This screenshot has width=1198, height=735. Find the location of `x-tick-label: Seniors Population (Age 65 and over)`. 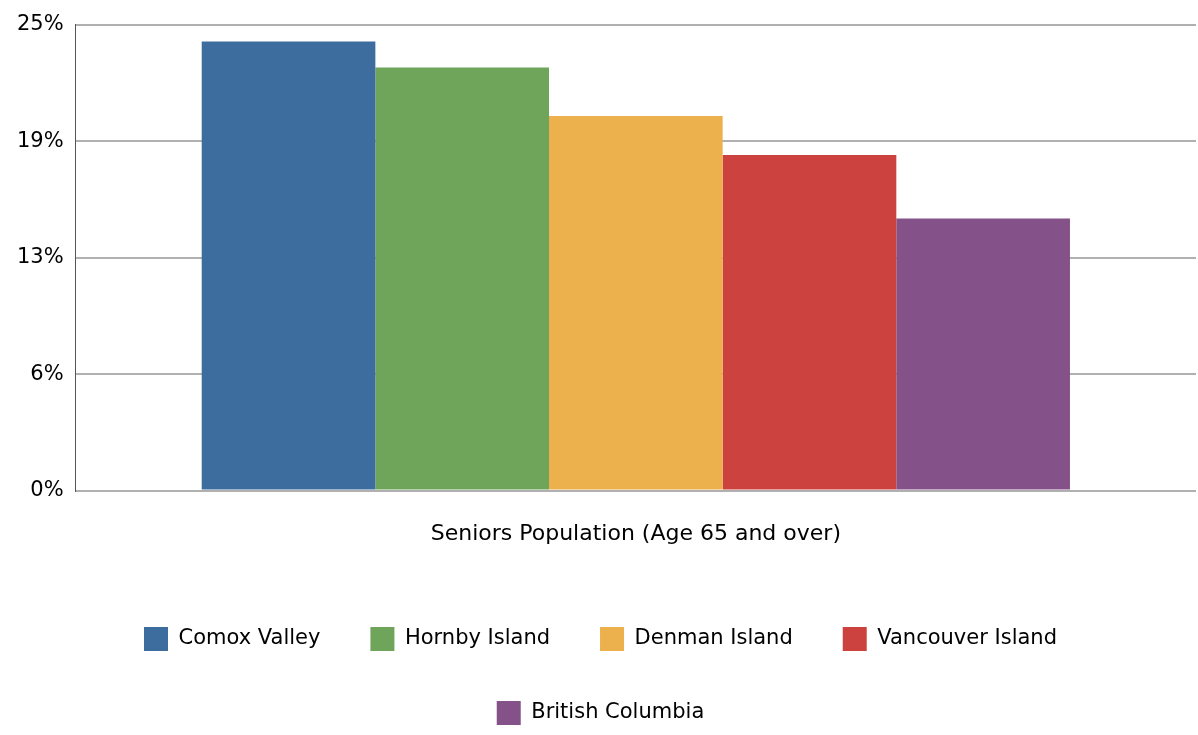

x-tick-label: Seniors Population (Age 65 and over) is located at coordinates (635, 532).